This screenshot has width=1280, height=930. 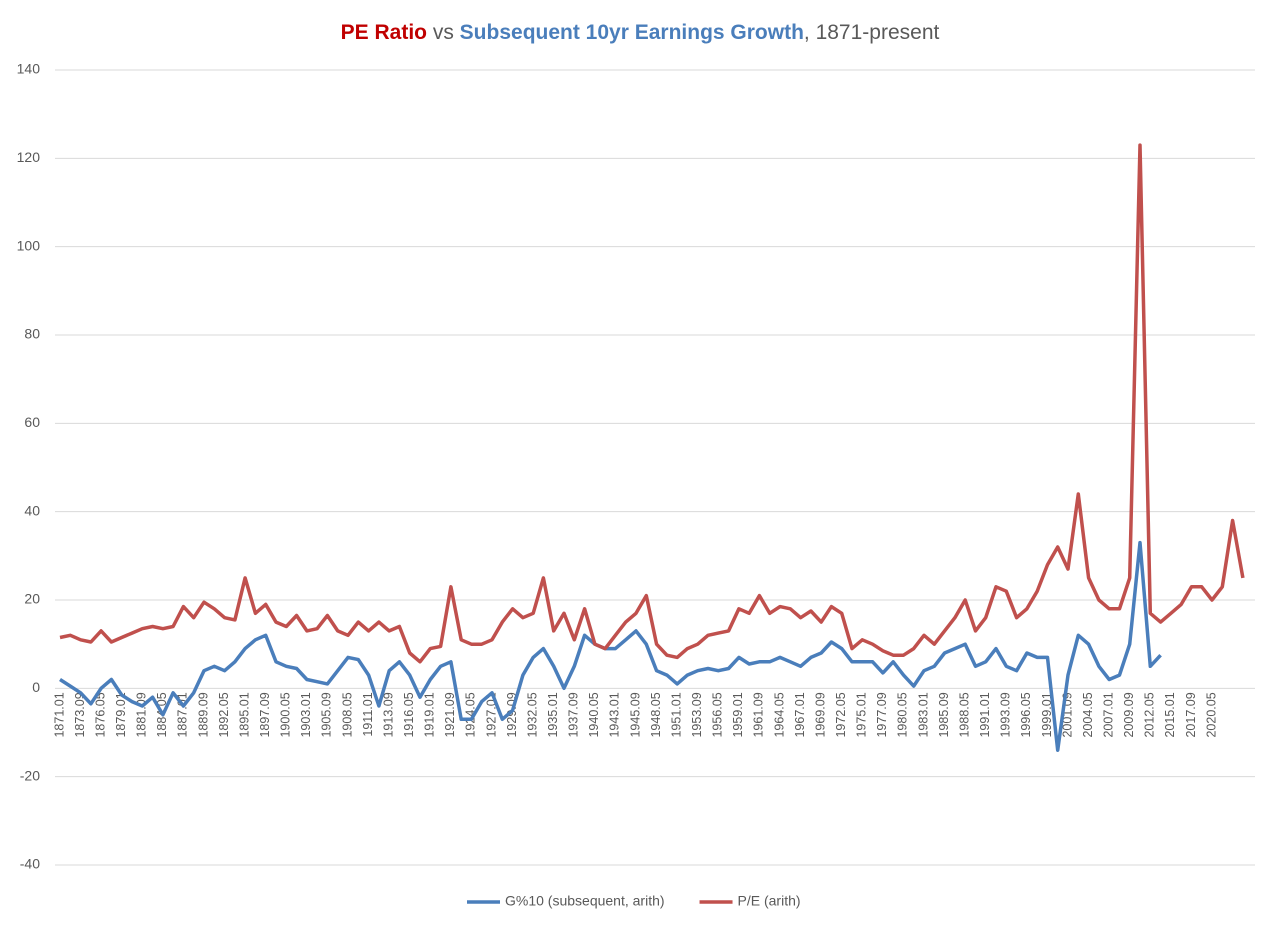 What do you see at coordinates (30, 864) in the screenshot?
I see `y-tick-label: -40` at bounding box center [30, 864].